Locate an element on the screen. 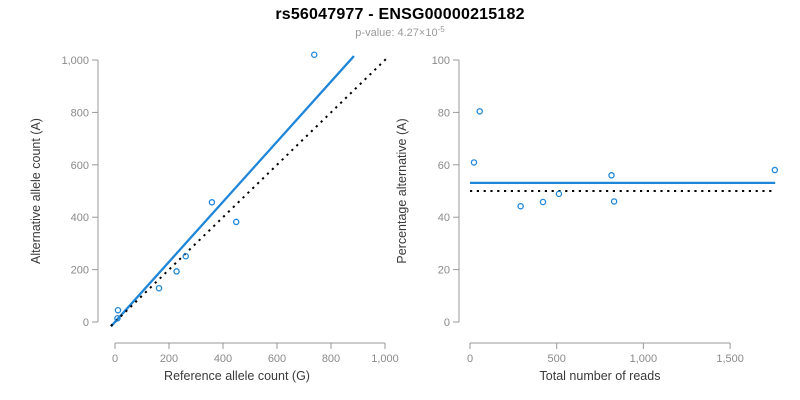 This screenshot has width=800, height=400. x-tick-label: 600 is located at coordinates (277, 359).